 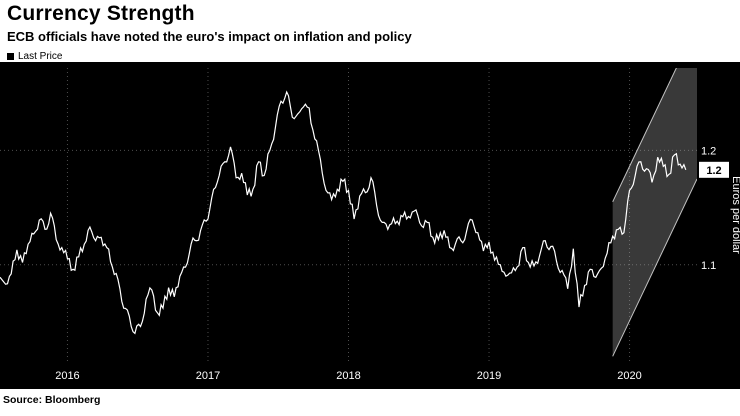 I want to click on x-axis-tick-label: 2018, so click(x=348, y=376).